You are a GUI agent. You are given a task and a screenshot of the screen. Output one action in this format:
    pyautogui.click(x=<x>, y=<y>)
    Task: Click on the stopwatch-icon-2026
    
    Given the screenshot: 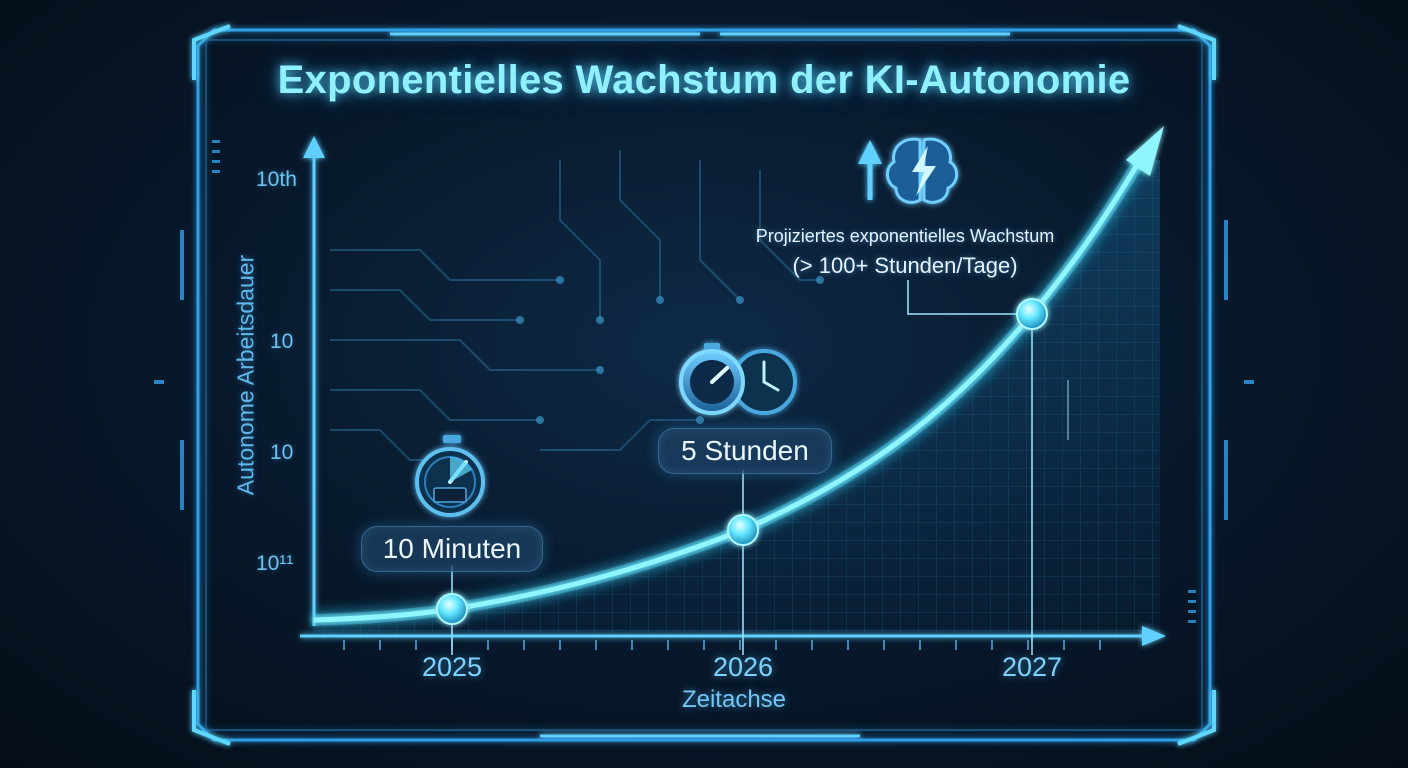 What is the action you would take?
    pyautogui.click(x=738, y=379)
    